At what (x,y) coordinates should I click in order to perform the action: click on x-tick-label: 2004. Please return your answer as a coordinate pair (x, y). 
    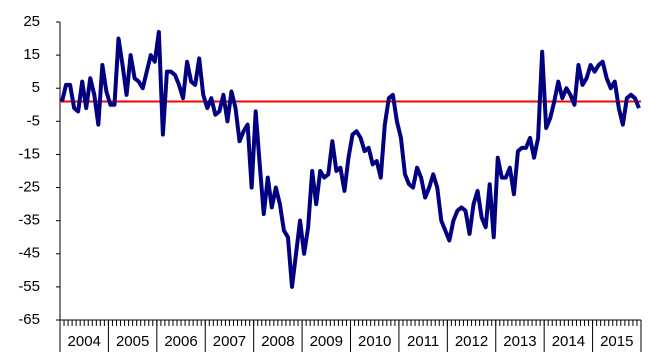
    Looking at the image, I should click on (84, 341).